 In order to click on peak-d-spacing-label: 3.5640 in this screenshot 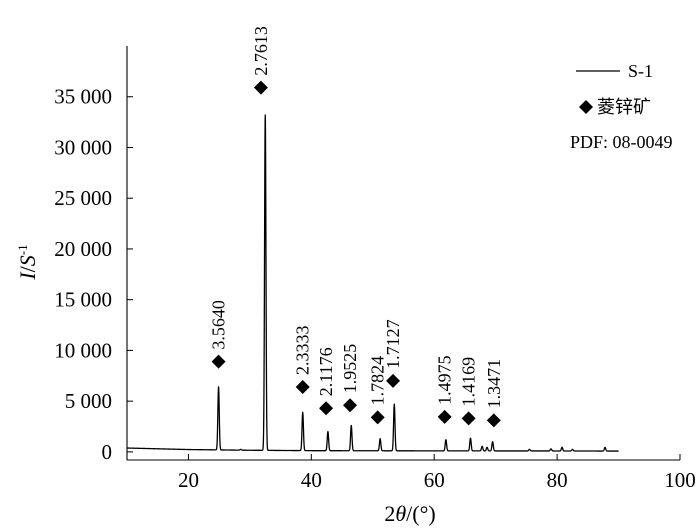, I will do `click(219, 325)`.